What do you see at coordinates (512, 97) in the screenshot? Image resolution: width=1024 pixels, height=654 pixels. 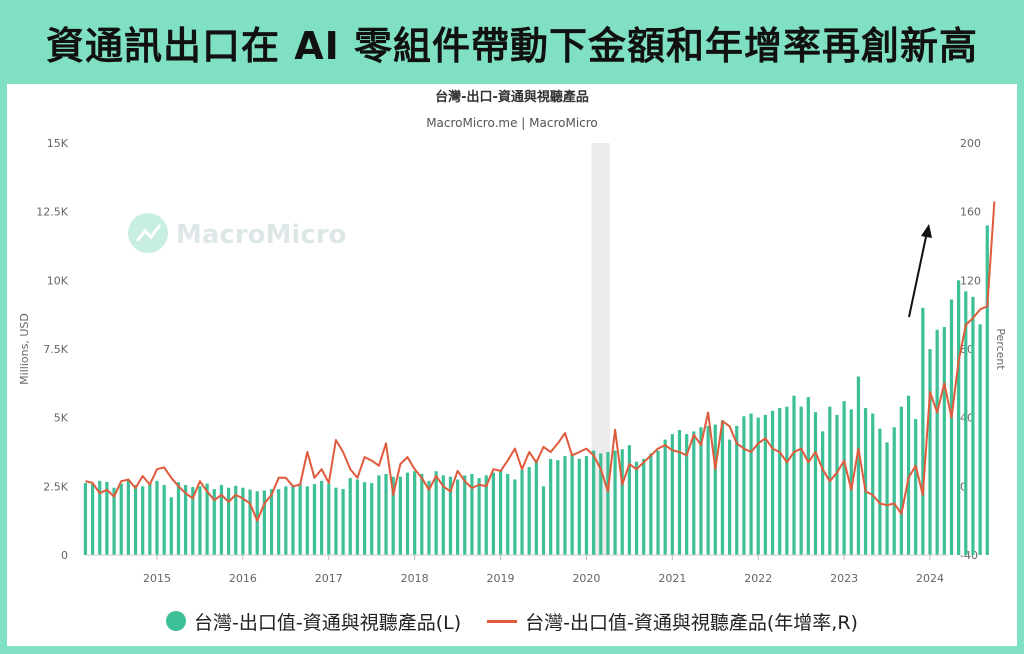 I see `chart-title: 台灣-出口-資通與視聽產品` at bounding box center [512, 97].